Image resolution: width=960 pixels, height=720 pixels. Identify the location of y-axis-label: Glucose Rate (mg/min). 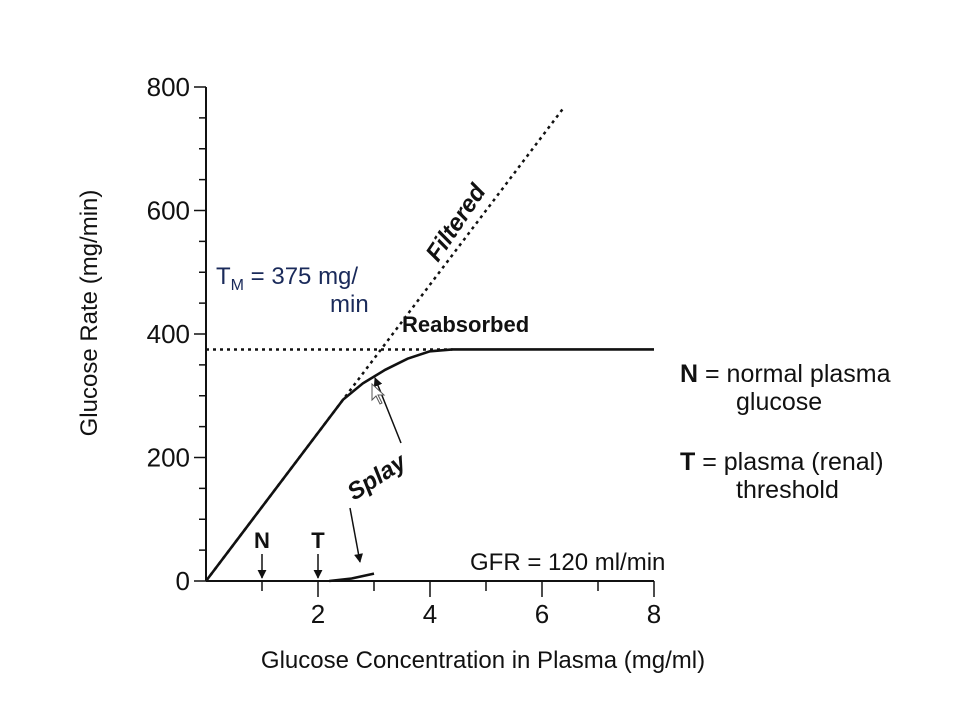
(89, 313).